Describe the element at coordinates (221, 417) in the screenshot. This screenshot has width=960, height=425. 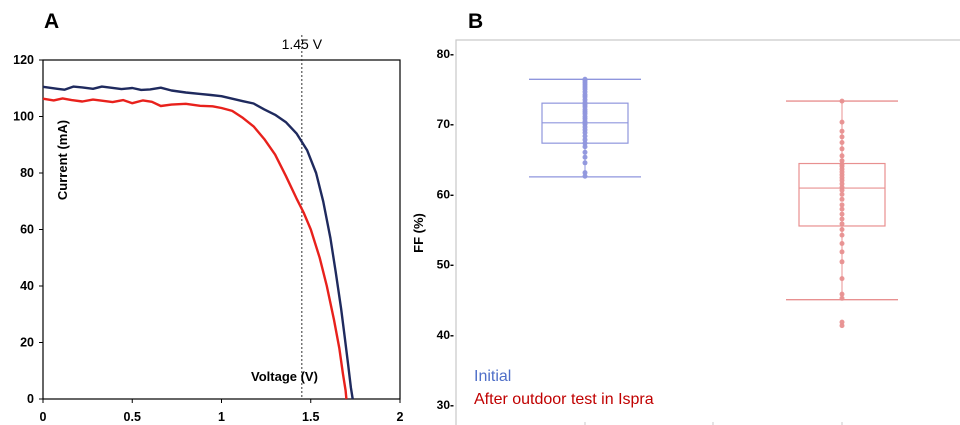
I see `x-tick-label: 1` at that location.